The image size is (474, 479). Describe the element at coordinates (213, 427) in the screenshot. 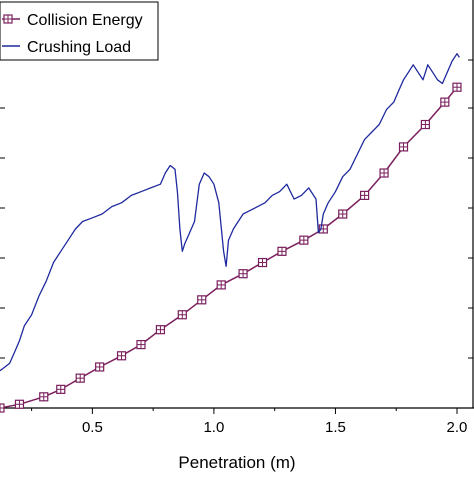

I see `x-tick-label: 1.0` at that location.